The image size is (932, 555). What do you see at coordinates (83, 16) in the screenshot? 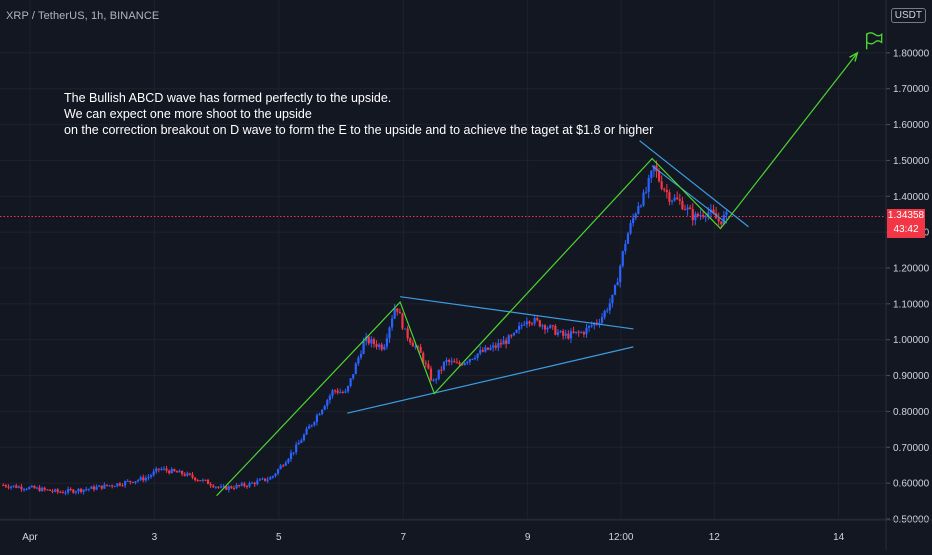
I see `symbol-title: XRP / TetherUS, 1h, BINANCE` at bounding box center [83, 16].